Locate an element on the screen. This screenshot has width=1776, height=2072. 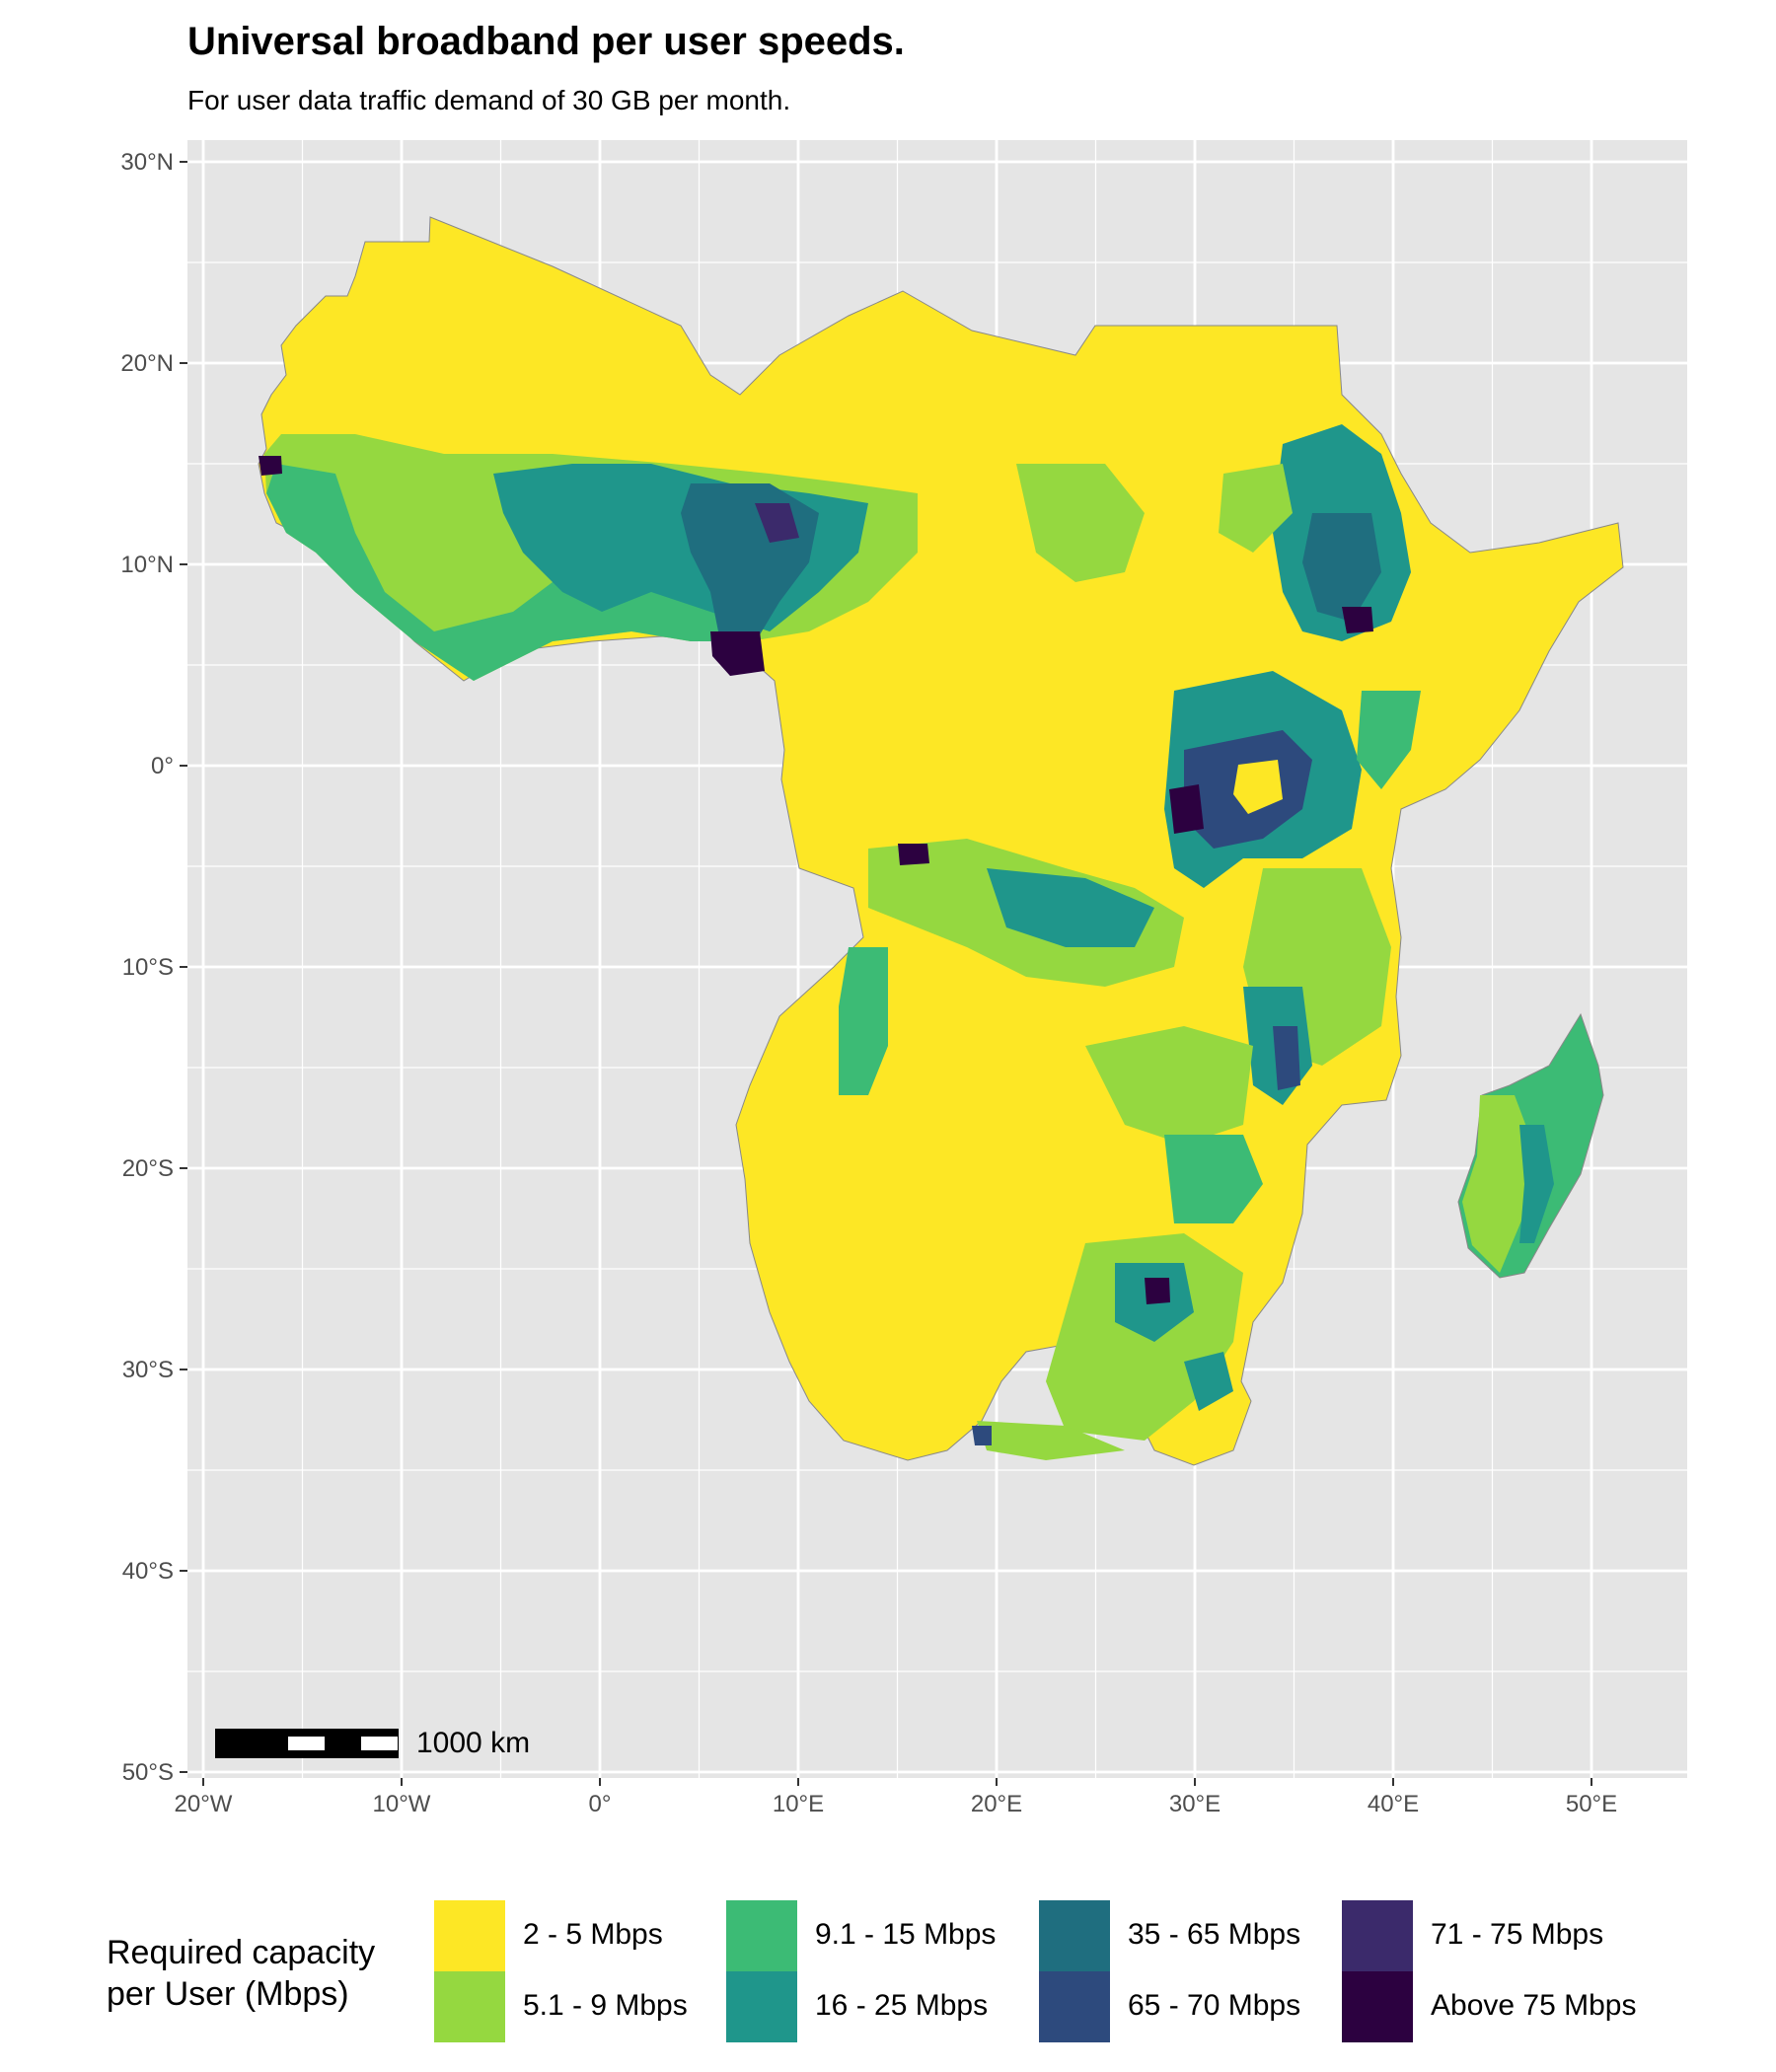
kenya-green is located at coordinates (1389, 740).